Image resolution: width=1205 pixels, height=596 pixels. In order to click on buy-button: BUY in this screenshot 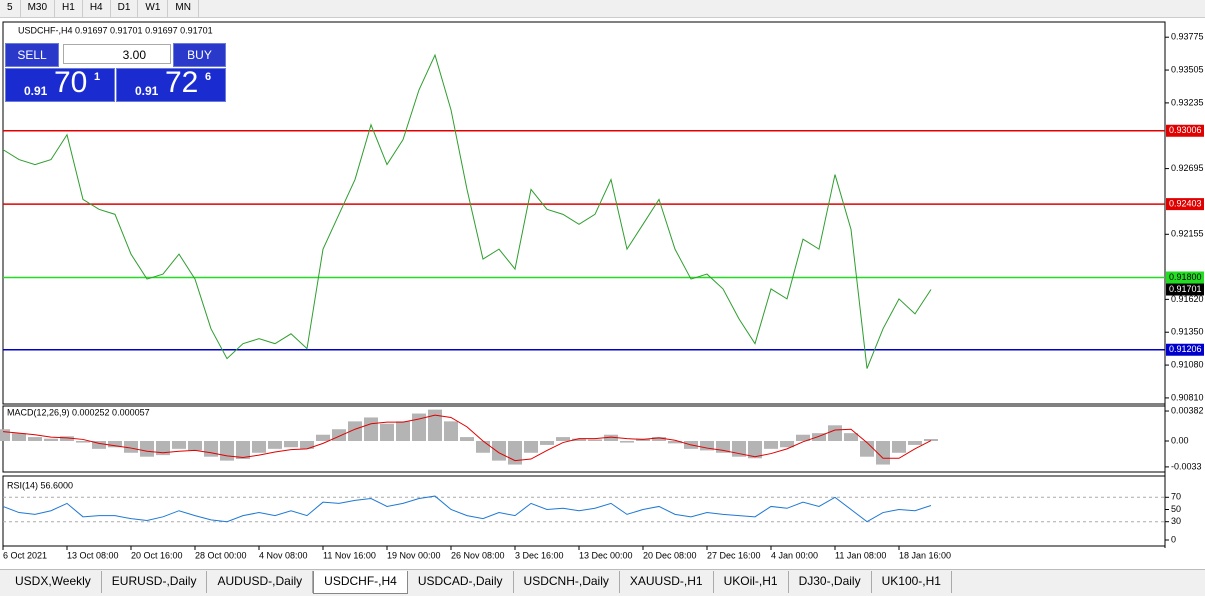, I will do `click(199, 55)`.